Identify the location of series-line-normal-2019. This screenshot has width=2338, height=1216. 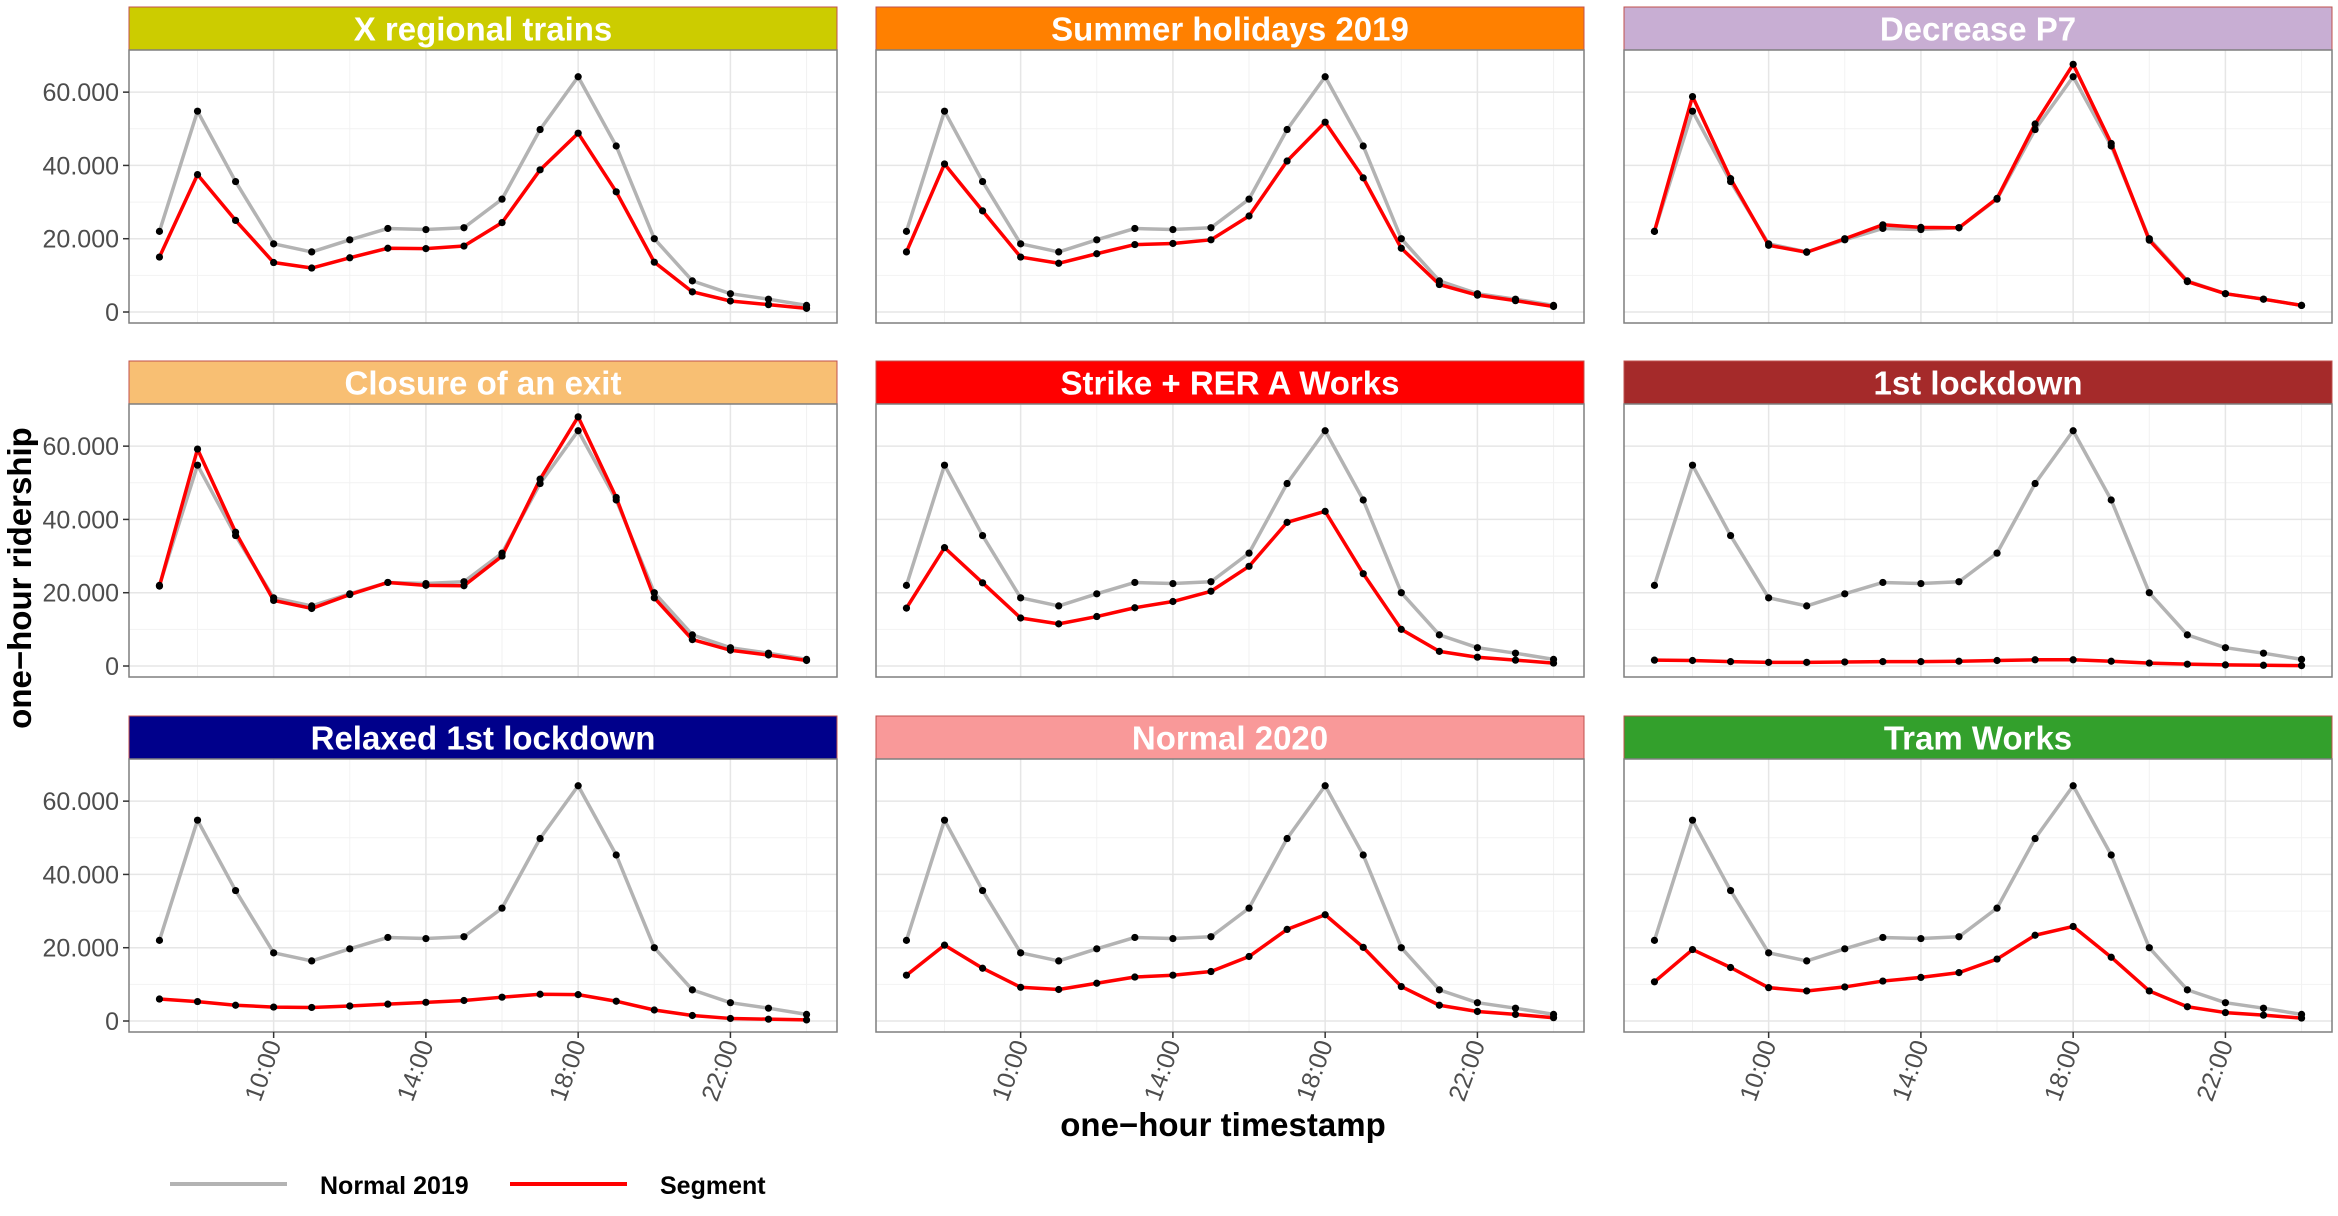
(482, 900).